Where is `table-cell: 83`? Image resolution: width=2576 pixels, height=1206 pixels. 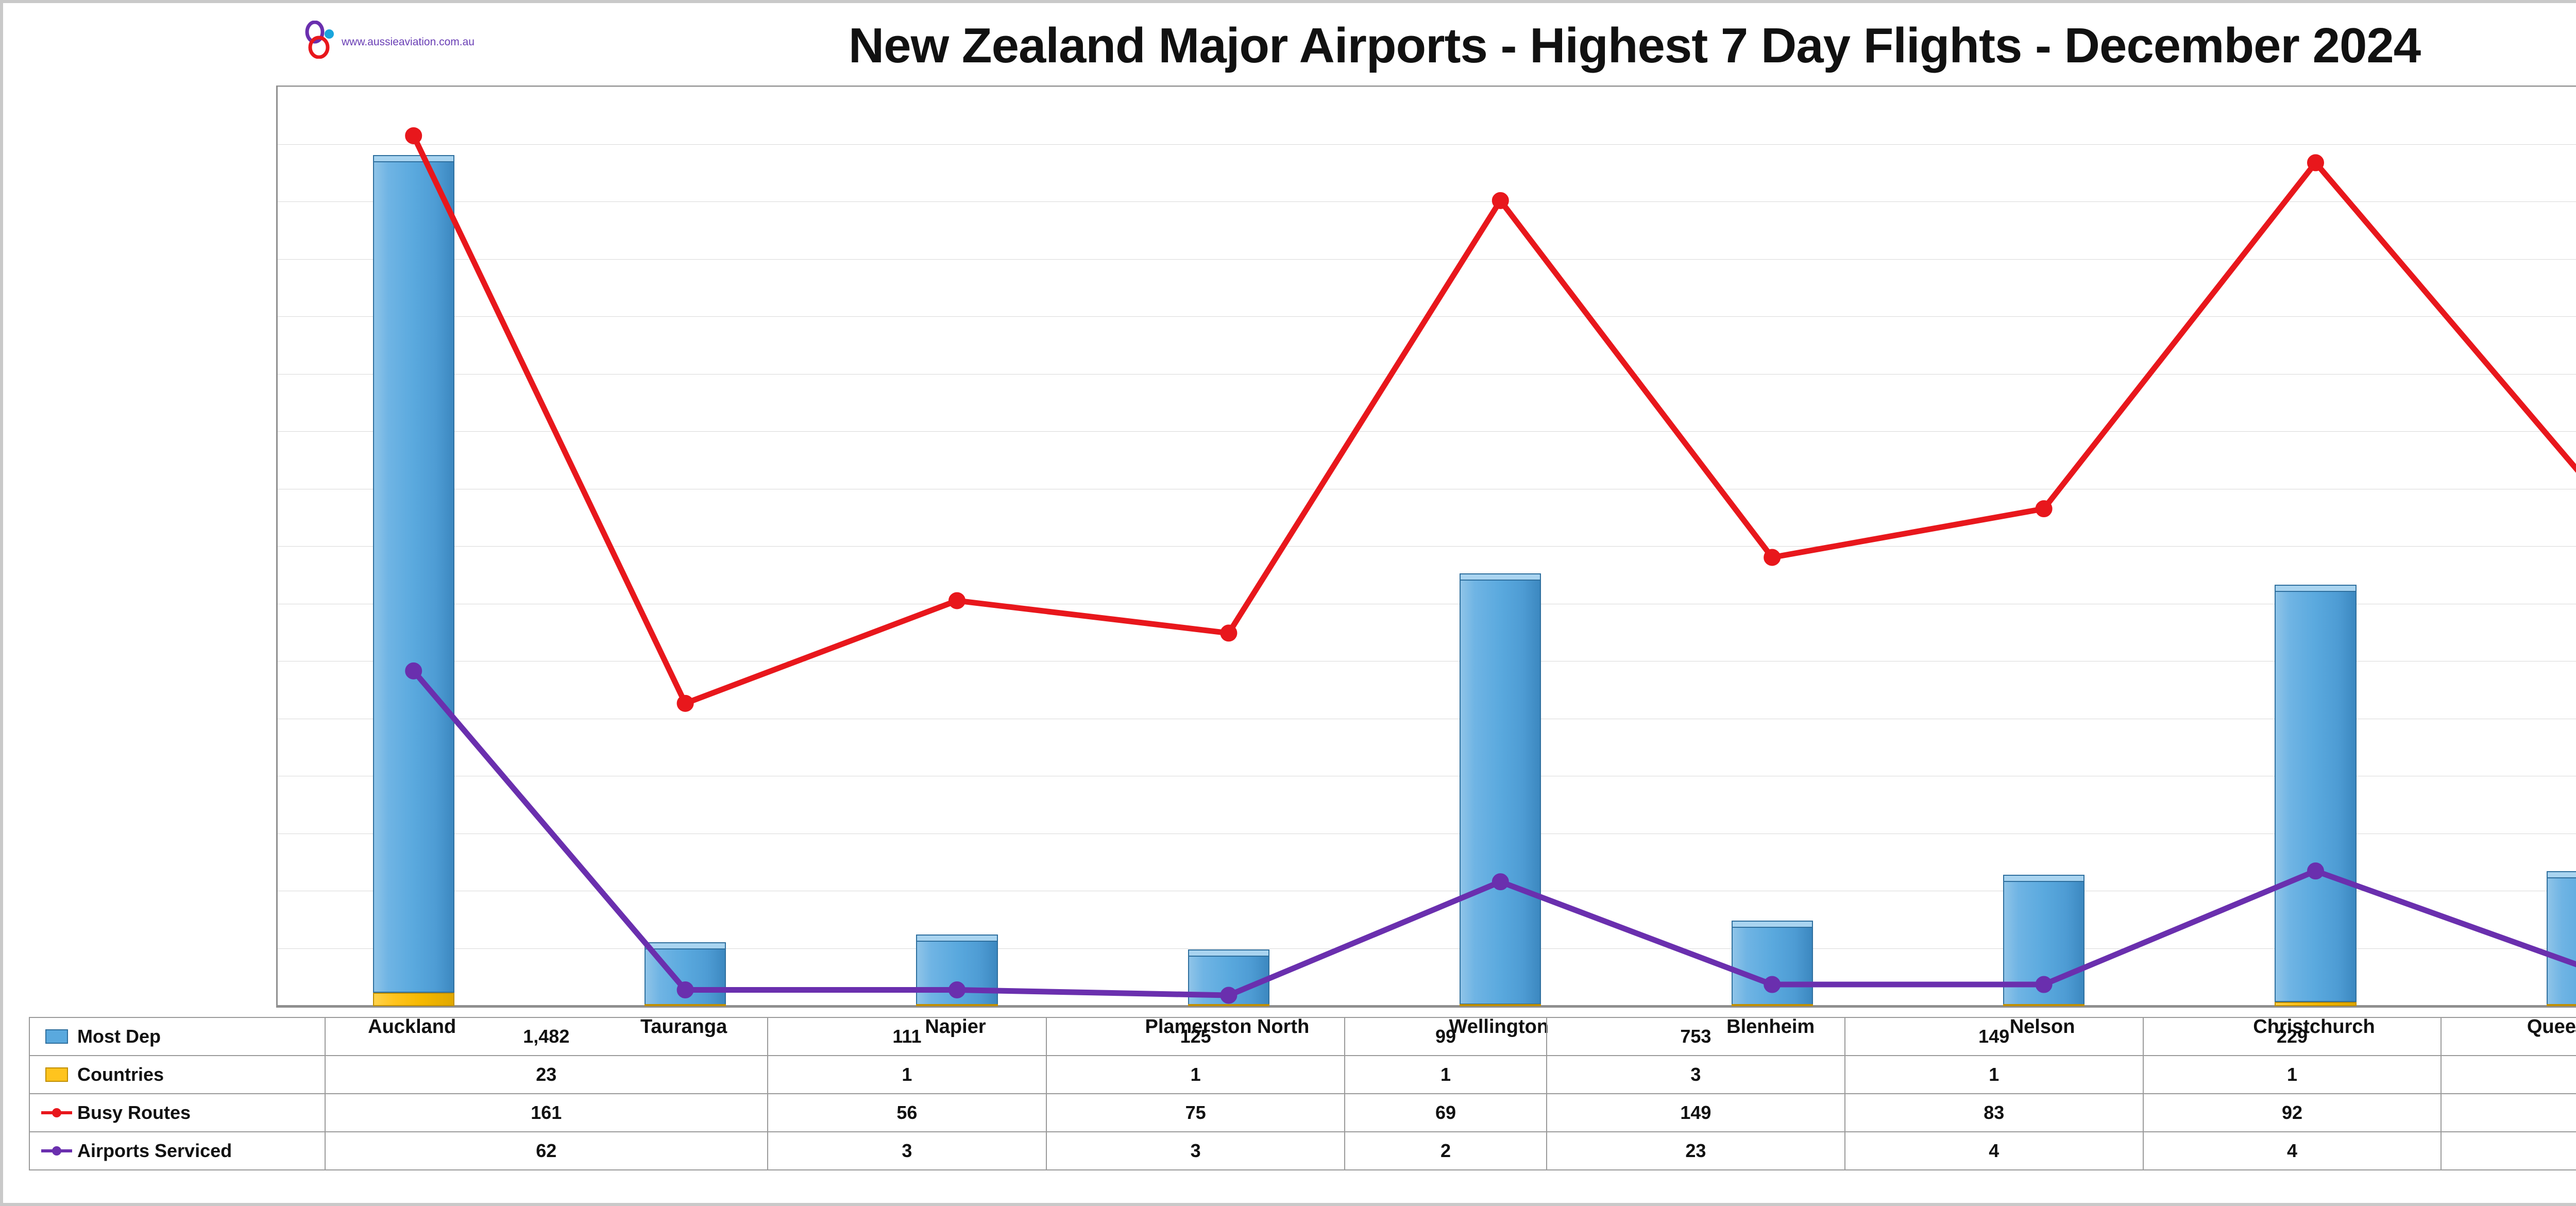
table-cell: 83 is located at coordinates (1994, 1112).